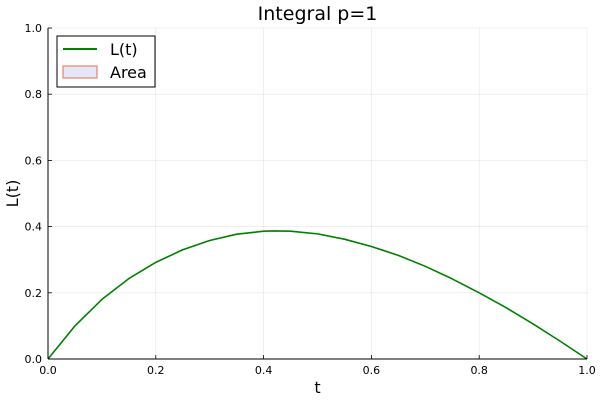 This screenshot has height=400, width=600. I want to click on x-tick-label: 0.6, so click(372, 370).